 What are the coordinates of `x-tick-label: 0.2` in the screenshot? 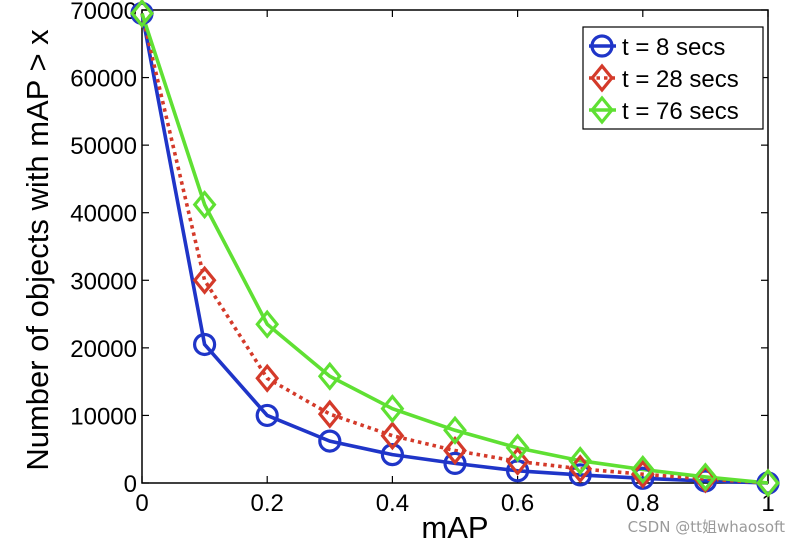 It's located at (267, 503).